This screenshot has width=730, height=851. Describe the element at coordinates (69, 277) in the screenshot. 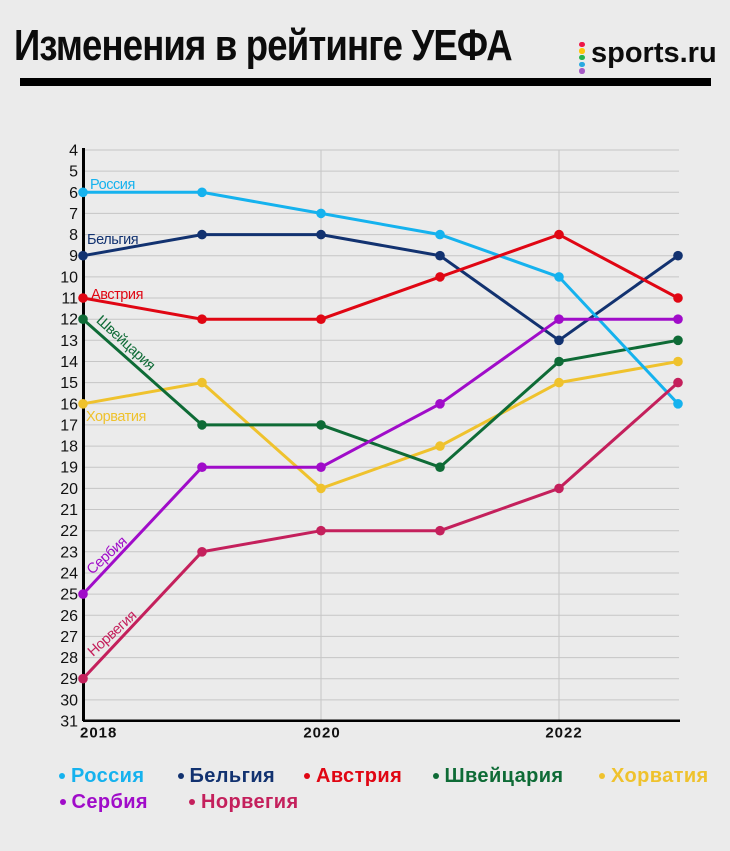

I see `svg-text: 10` at that location.